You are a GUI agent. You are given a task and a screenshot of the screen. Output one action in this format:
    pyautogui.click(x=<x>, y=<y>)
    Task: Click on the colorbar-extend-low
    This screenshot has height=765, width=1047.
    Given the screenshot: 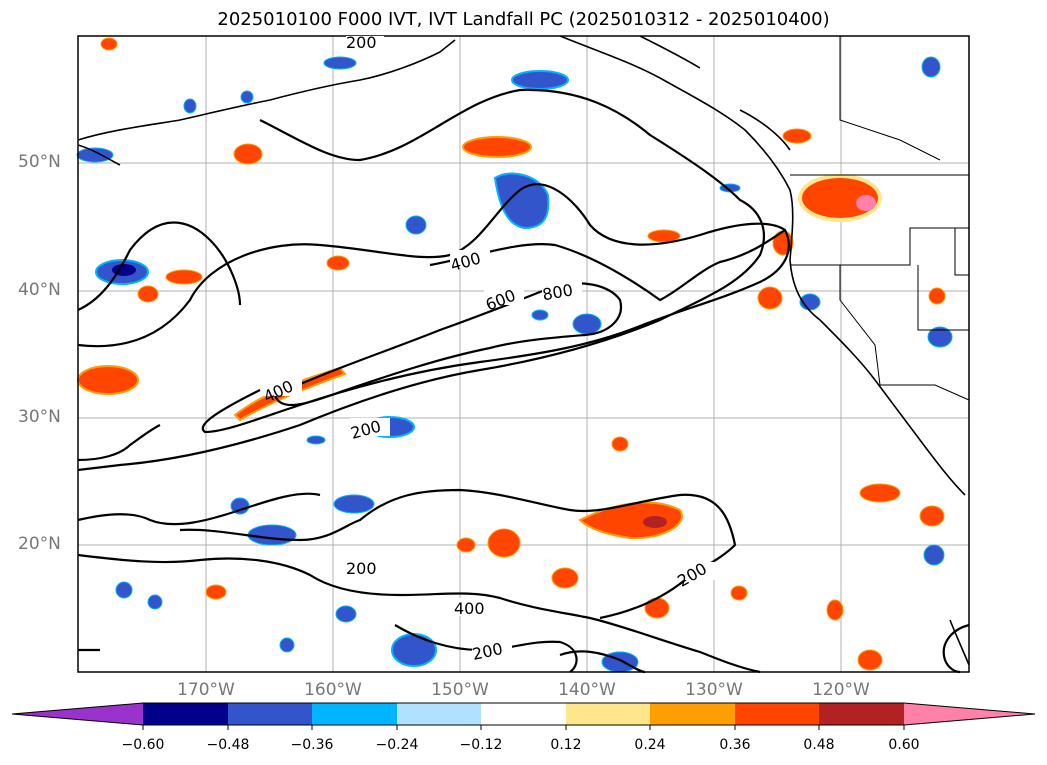 What is the action you would take?
    pyautogui.click(x=77, y=714)
    